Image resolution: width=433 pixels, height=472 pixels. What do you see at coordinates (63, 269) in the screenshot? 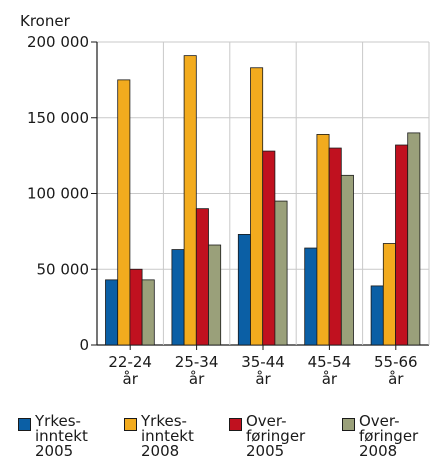
I see `y-tick-label: 50 000` at bounding box center [63, 269].